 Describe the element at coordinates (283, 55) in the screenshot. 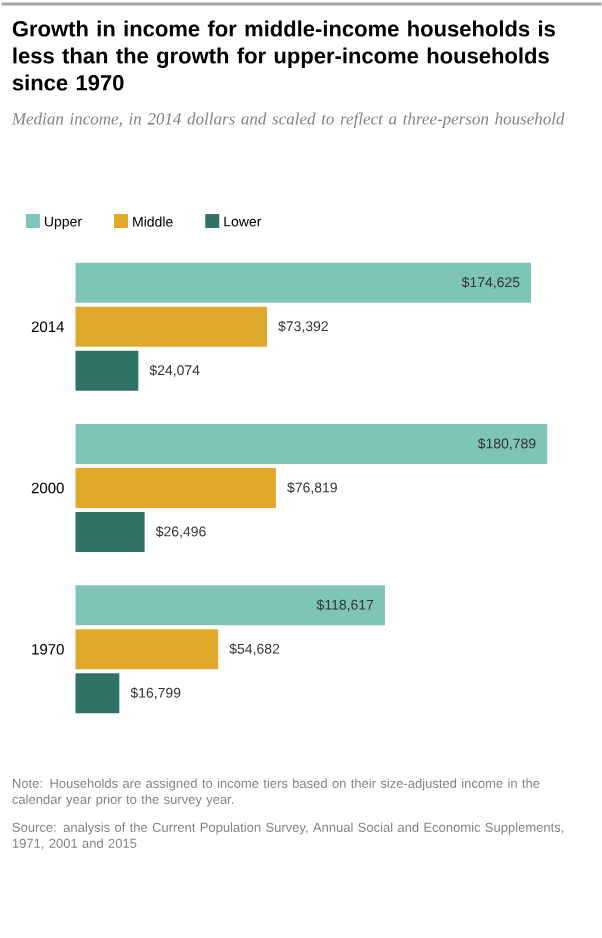

I see `chart-title: Growth in income for middle-income households is less than the growth for upper-income households since 1970` at that location.